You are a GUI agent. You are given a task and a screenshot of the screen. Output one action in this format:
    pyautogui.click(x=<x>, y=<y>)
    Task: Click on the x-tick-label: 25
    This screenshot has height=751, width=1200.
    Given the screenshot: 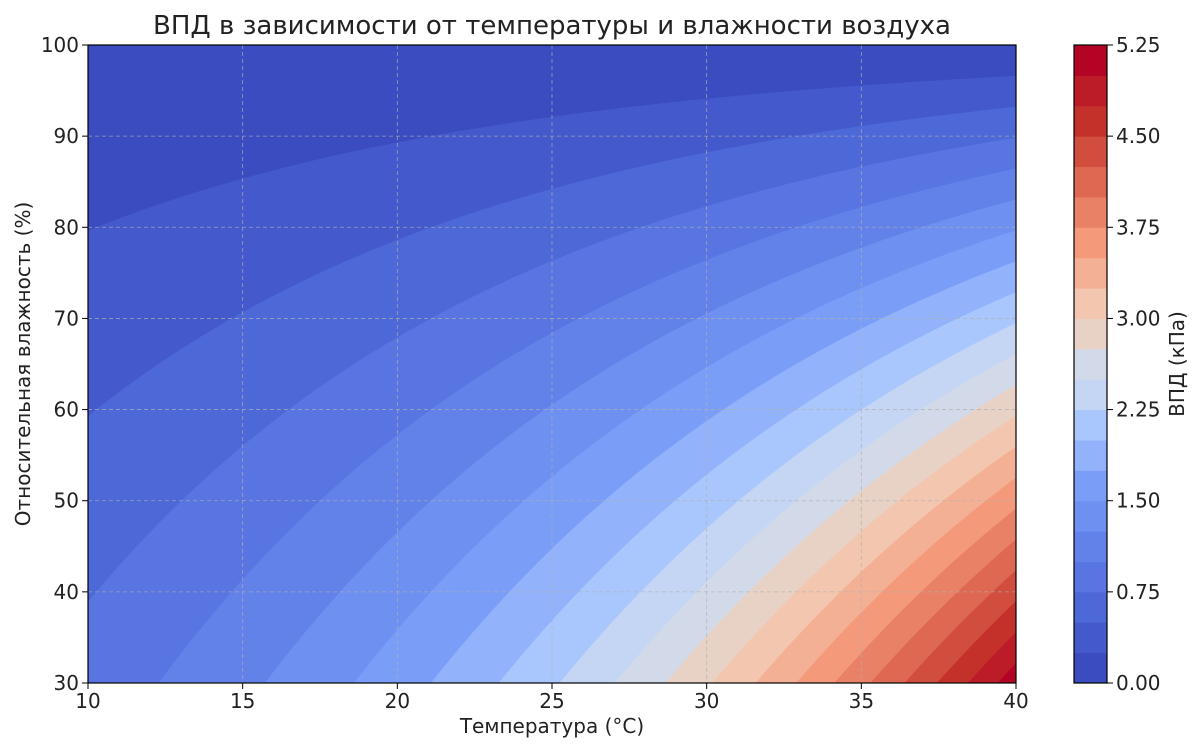 What is the action you would take?
    pyautogui.click(x=551, y=701)
    